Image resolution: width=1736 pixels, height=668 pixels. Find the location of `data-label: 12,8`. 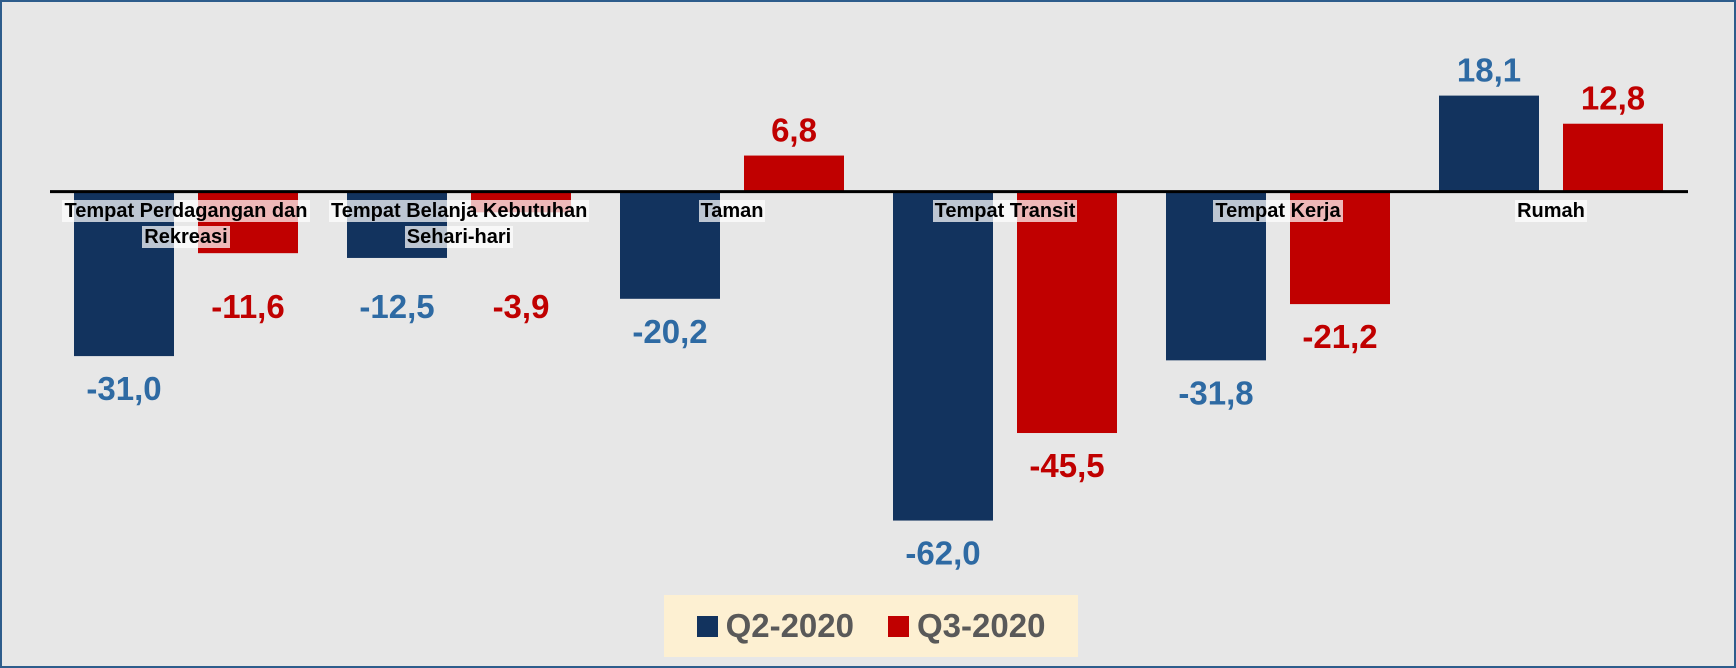

data-label: 12,8 is located at coordinates (1613, 98).